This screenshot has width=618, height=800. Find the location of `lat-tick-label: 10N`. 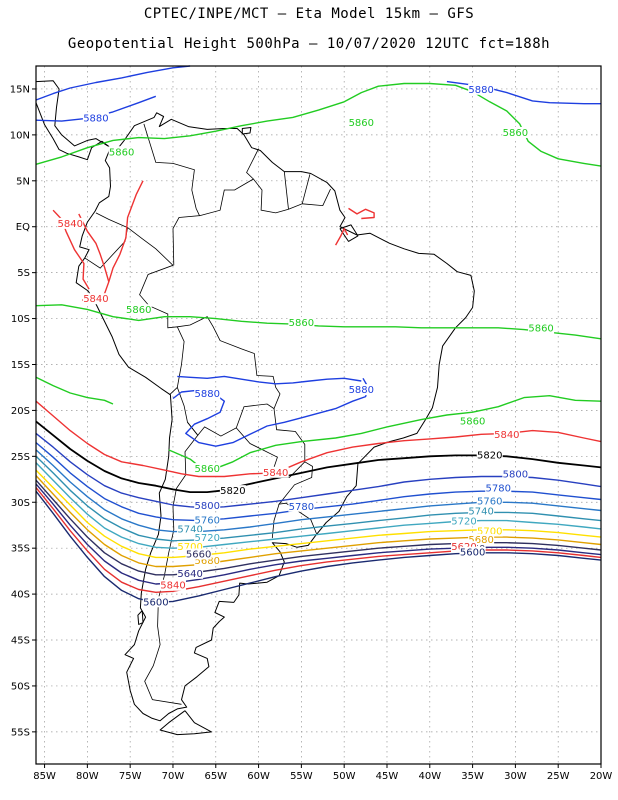

lat-tick-label: 10N is located at coordinates (20, 135).